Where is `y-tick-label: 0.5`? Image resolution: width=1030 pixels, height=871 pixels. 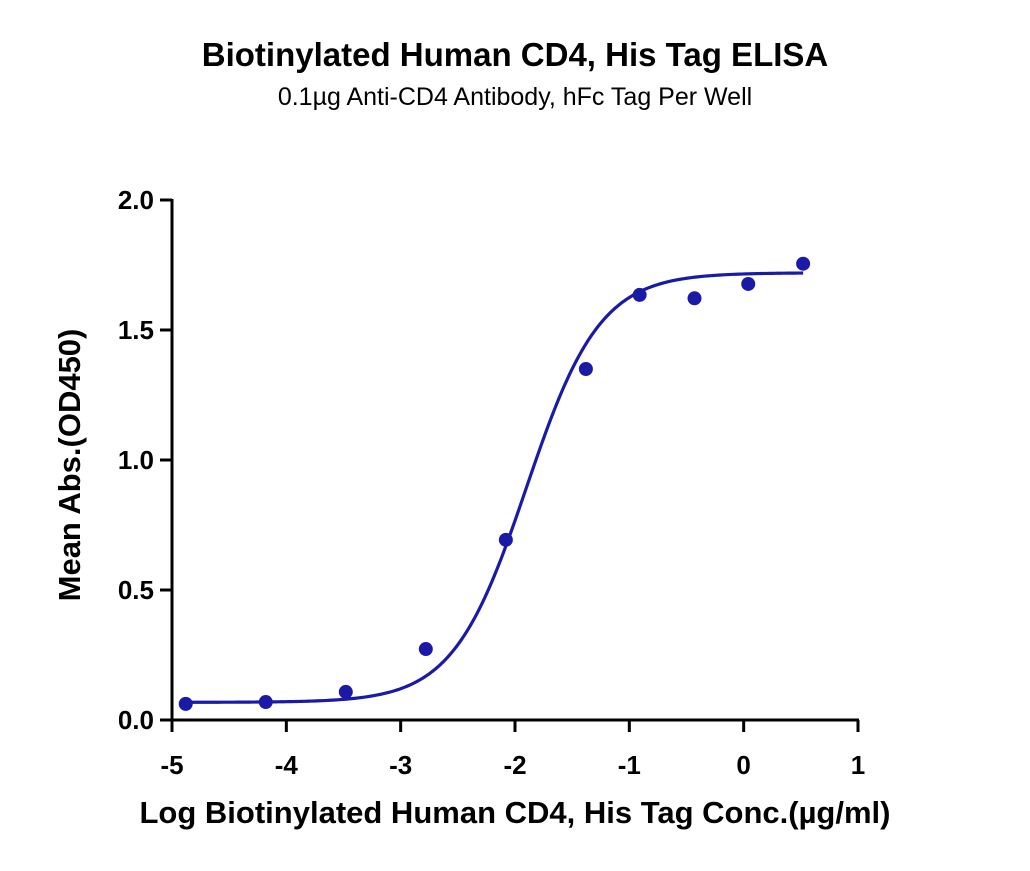 y-tick-label: 0.5 is located at coordinates (136, 590).